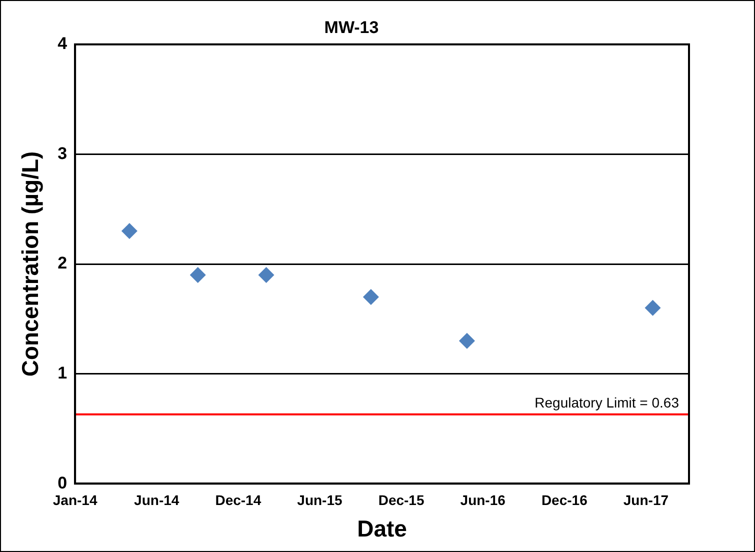 The height and width of the screenshot is (552, 755). I want to click on y-tick-label: 3, so click(63, 153).